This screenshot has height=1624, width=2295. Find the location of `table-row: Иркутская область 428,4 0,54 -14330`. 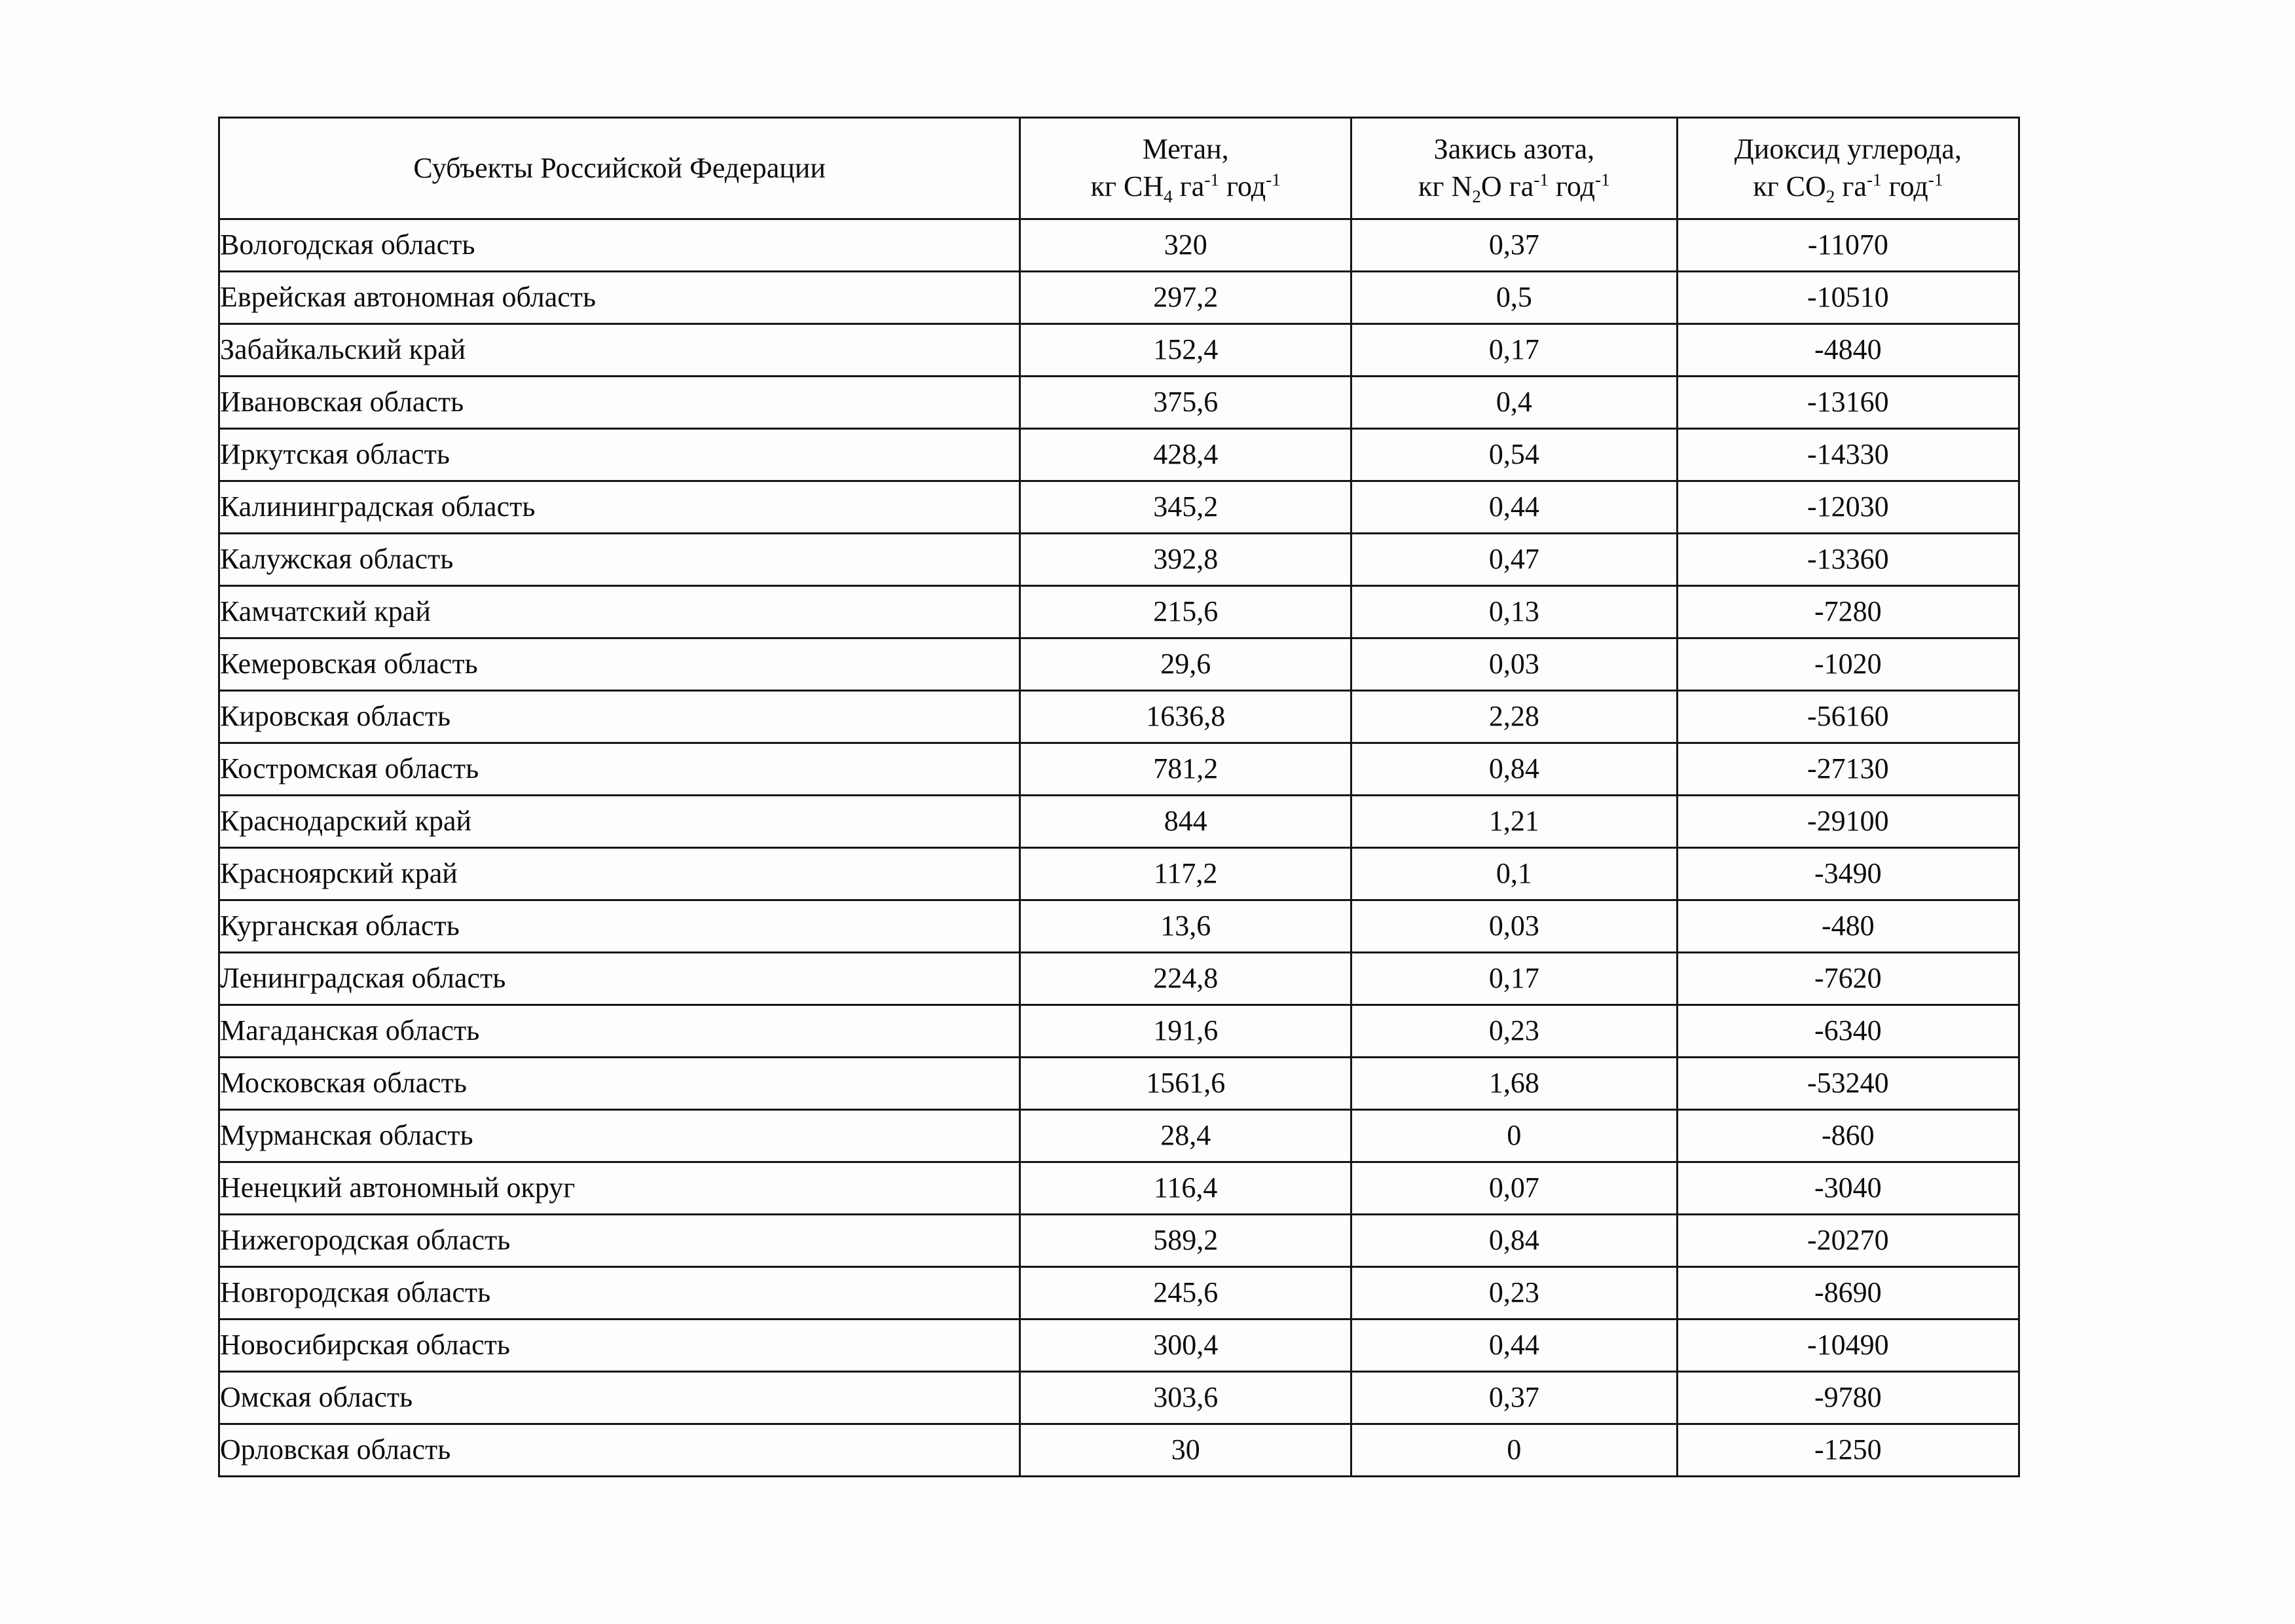

table-row: Иркутская область 428,4 0,54 -14330 is located at coordinates (1119, 455).